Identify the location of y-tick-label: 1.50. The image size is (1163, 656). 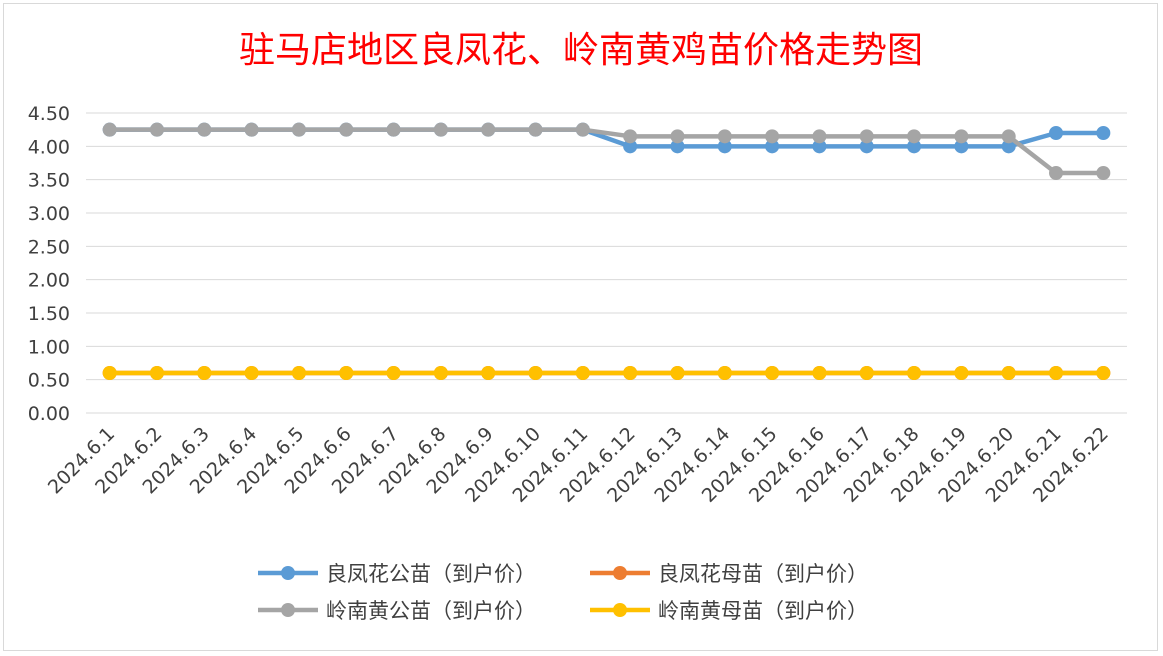
(49, 314).